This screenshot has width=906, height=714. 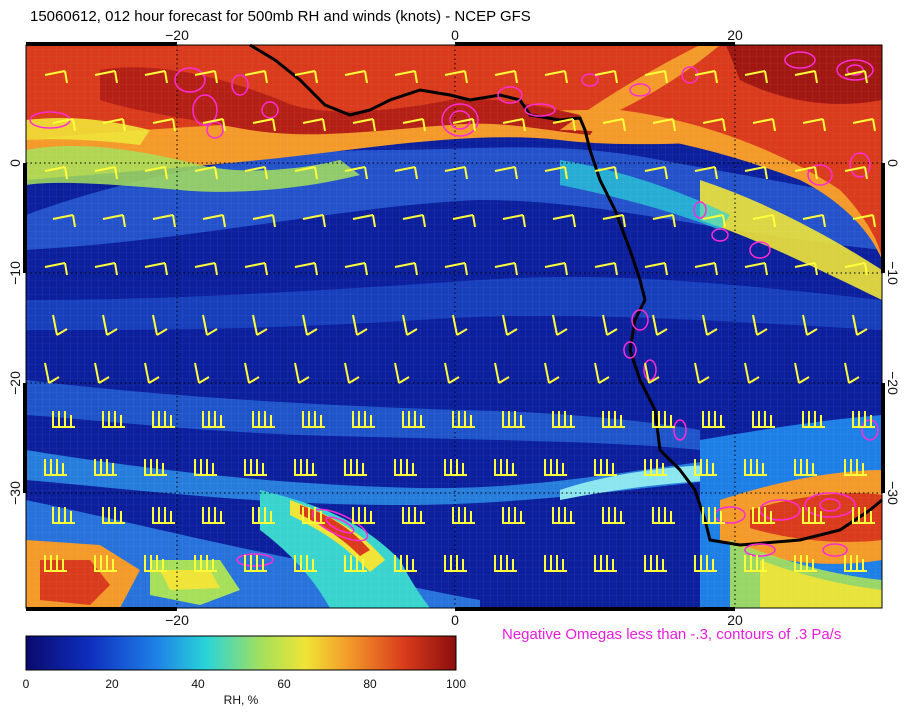 What do you see at coordinates (455, 620) in the screenshot?
I see `lon-tick-bottom: 0` at bounding box center [455, 620].